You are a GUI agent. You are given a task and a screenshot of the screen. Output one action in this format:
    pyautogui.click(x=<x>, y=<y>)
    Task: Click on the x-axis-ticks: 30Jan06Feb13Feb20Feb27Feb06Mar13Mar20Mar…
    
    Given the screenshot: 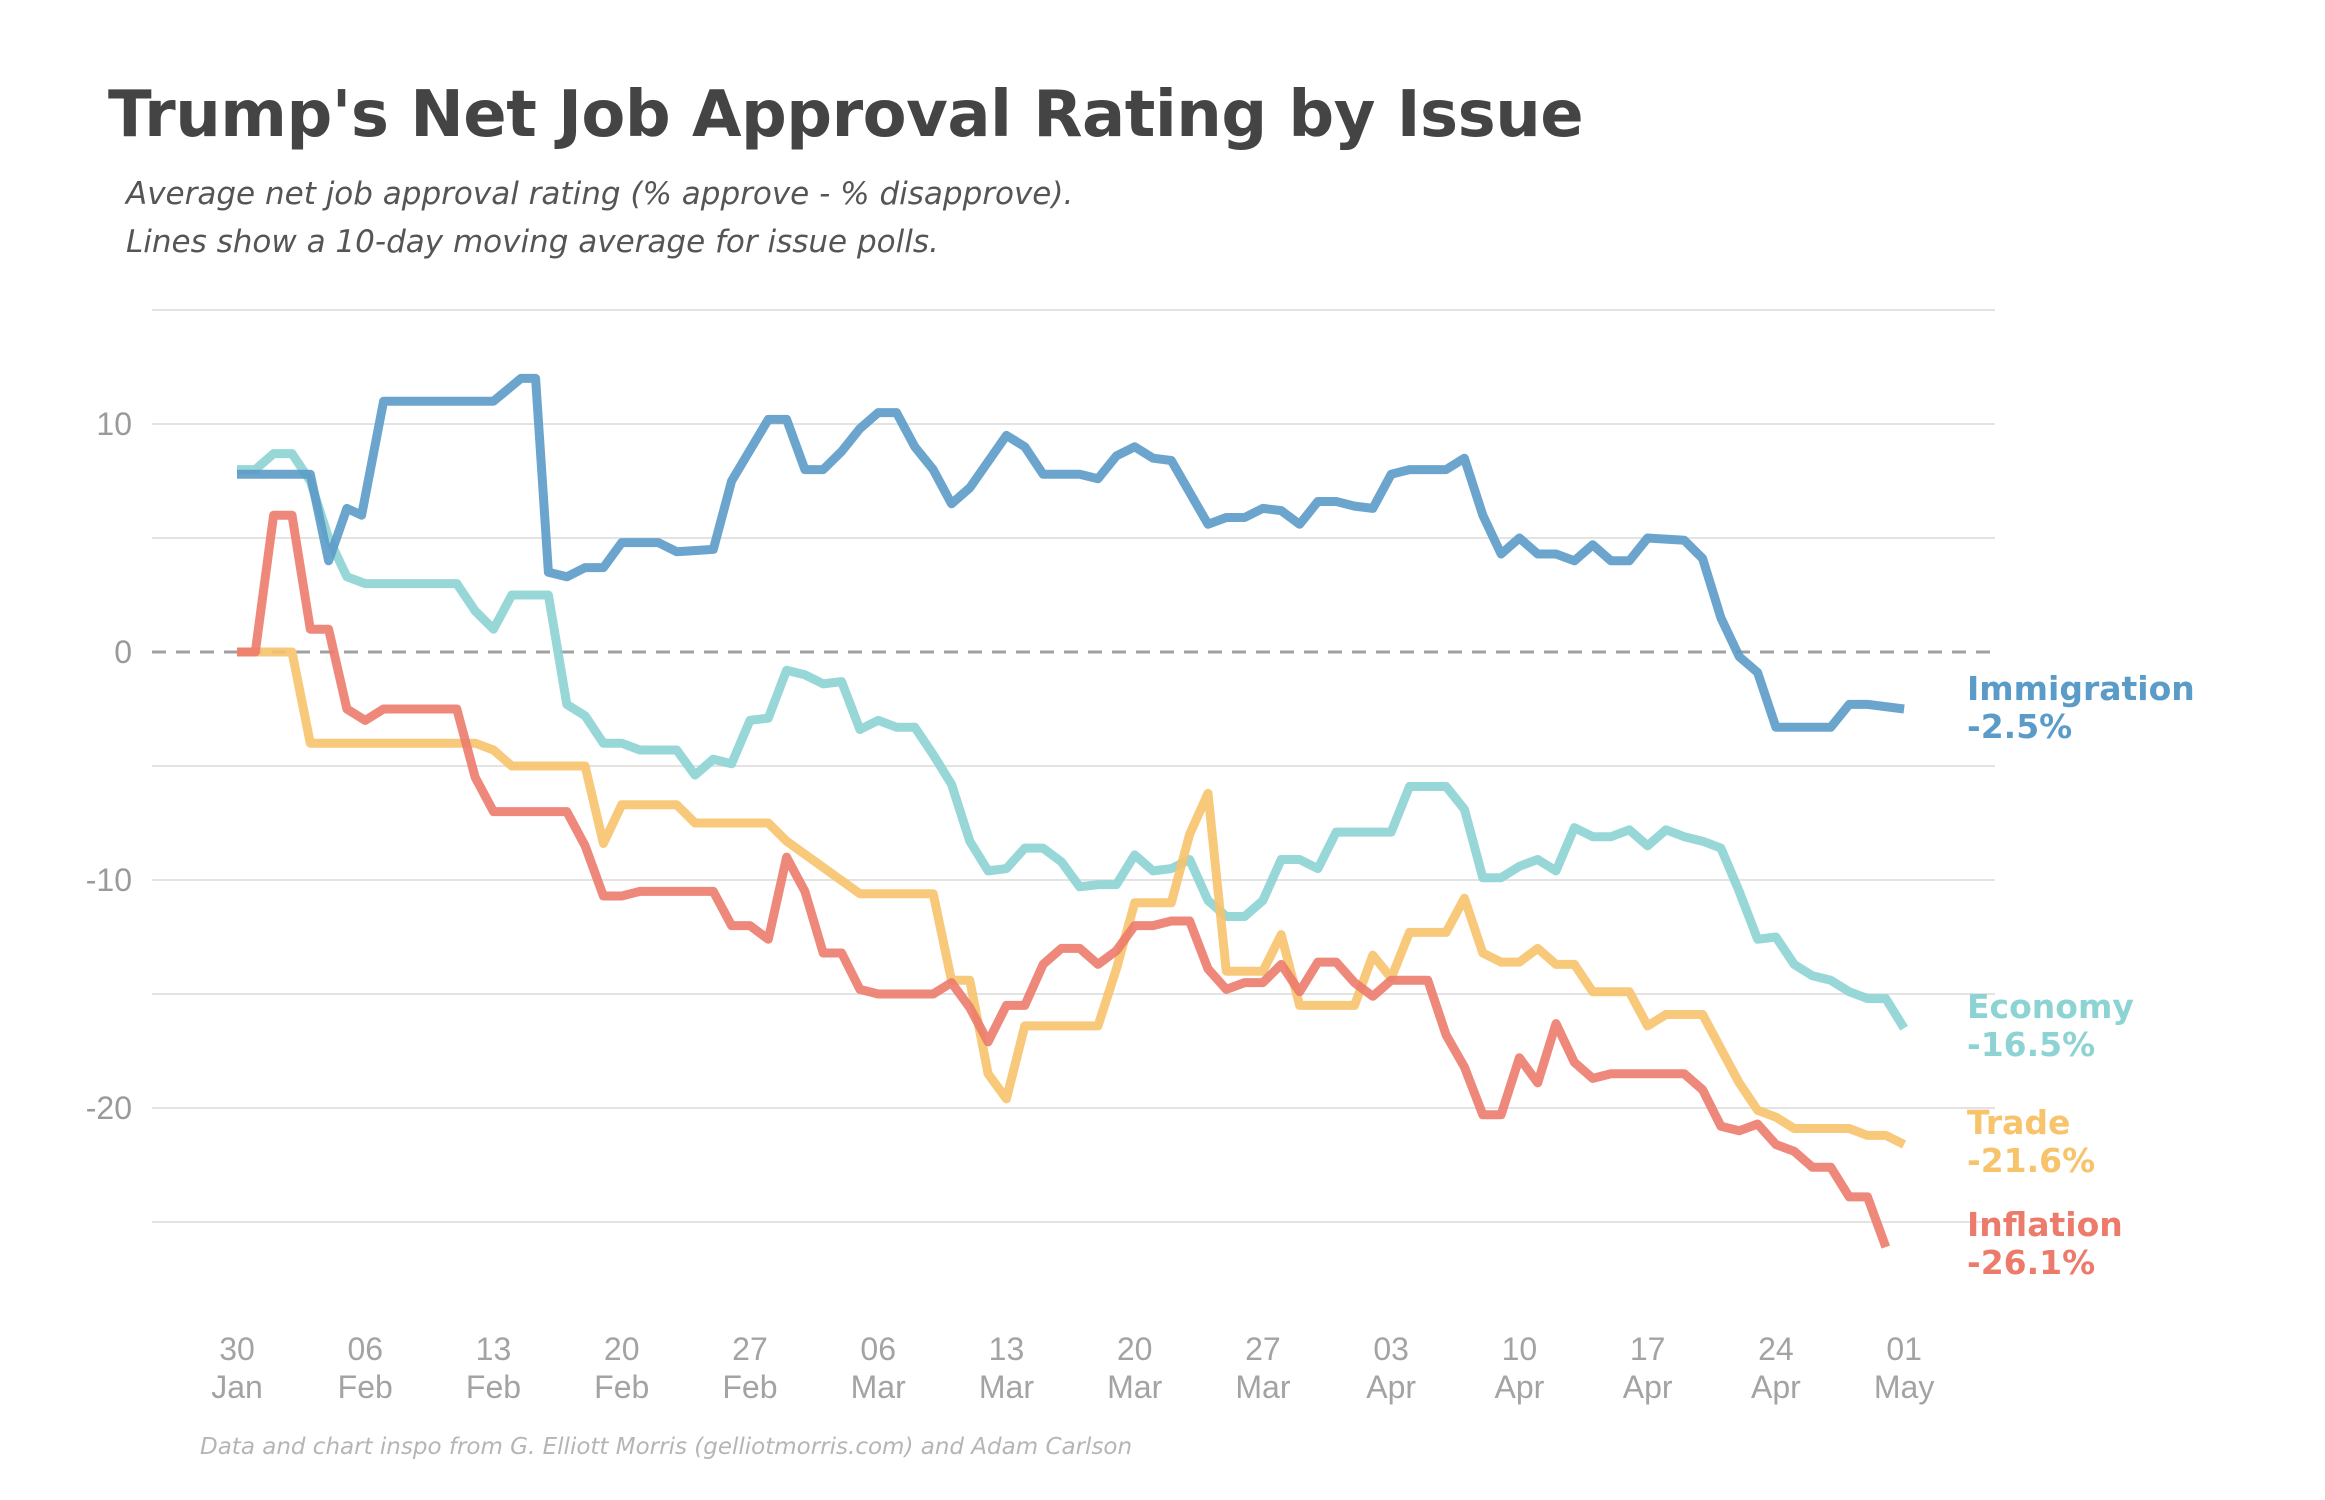 What is the action you would take?
    pyautogui.click(x=1072, y=1368)
    